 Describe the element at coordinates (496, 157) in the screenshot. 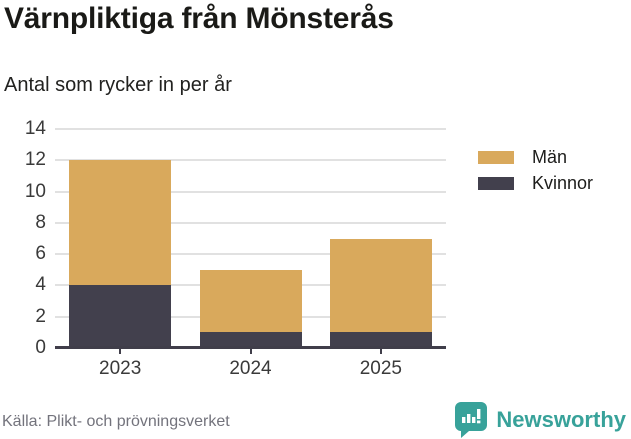

I see `legend-swatch-man` at that location.